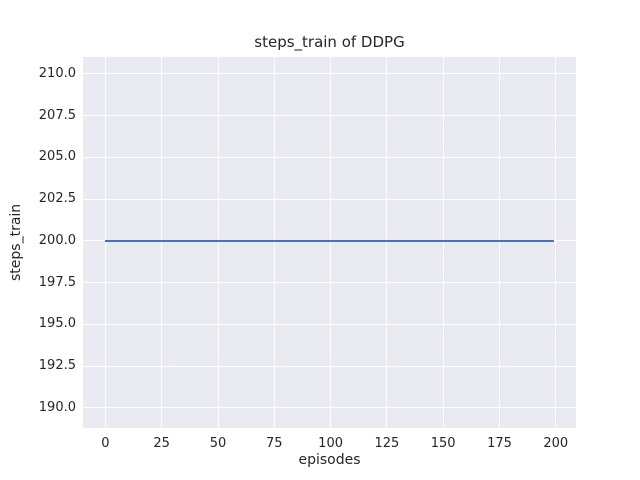 The width and height of the screenshot is (640, 480). Describe the element at coordinates (105, 443) in the screenshot. I see `x-tick-label: 0` at that location.